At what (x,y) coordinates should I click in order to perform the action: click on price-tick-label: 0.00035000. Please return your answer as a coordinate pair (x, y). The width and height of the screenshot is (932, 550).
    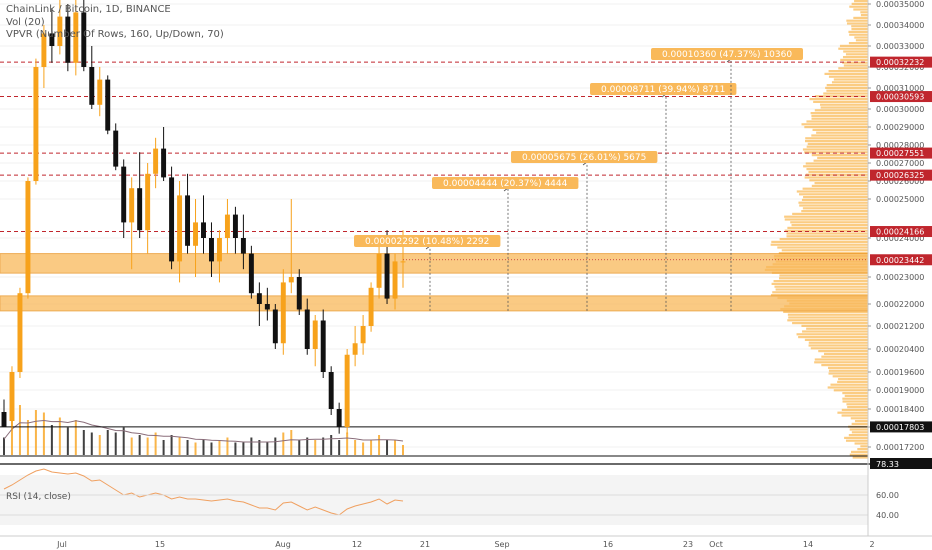
    Looking at the image, I should click on (900, 4).